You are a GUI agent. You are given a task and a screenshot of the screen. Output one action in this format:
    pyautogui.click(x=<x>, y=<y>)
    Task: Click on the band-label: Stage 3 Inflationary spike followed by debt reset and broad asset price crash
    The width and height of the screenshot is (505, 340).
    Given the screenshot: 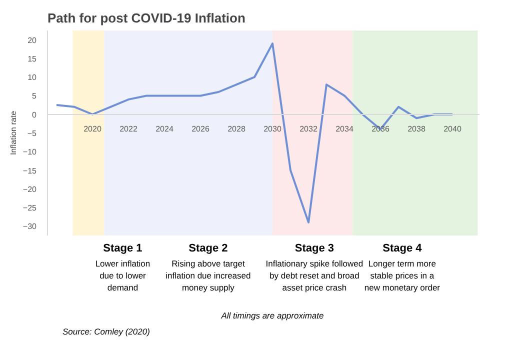 What is the action you would take?
    pyautogui.click(x=315, y=267)
    